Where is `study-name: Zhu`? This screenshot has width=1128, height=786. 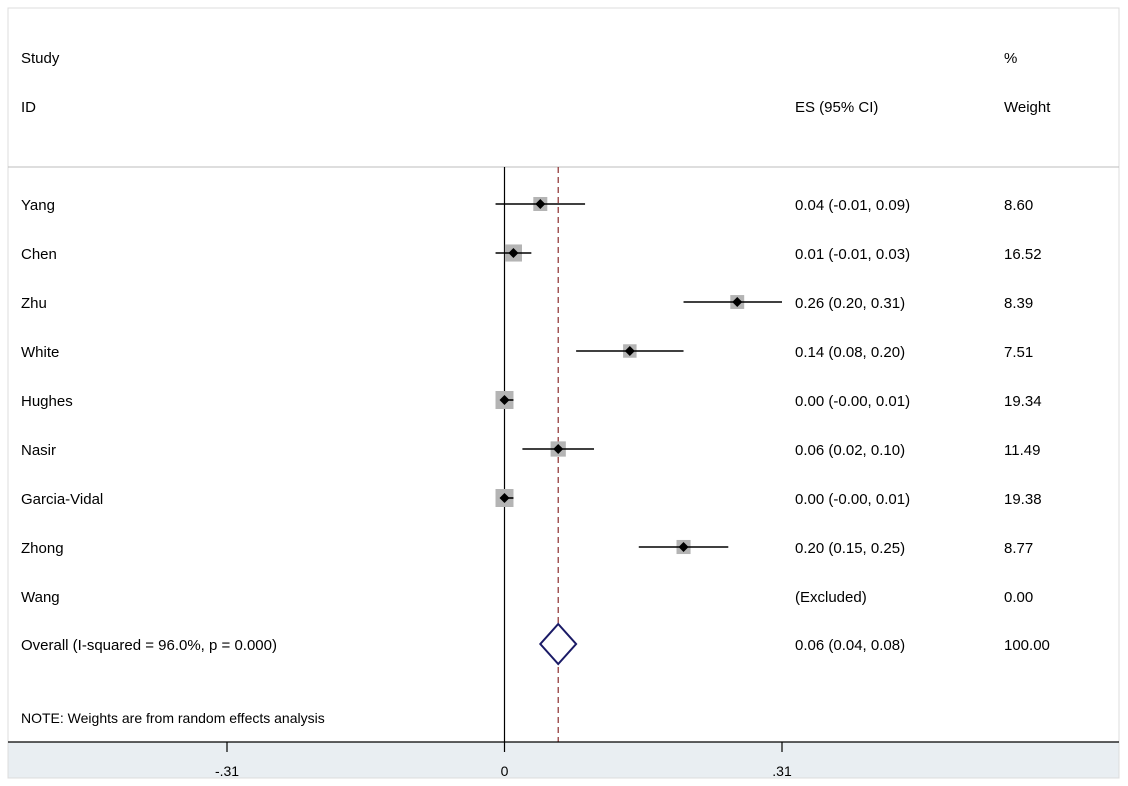 study-name: Zhu is located at coordinates (34, 303).